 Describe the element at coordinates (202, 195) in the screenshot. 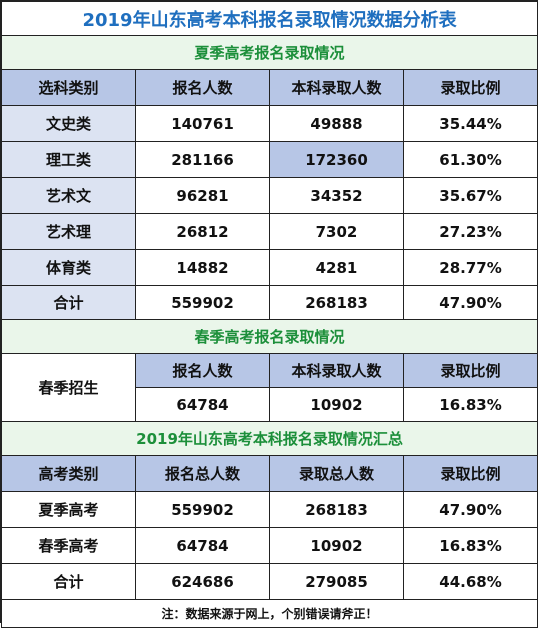

I see `table-cell: 96281` at that location.